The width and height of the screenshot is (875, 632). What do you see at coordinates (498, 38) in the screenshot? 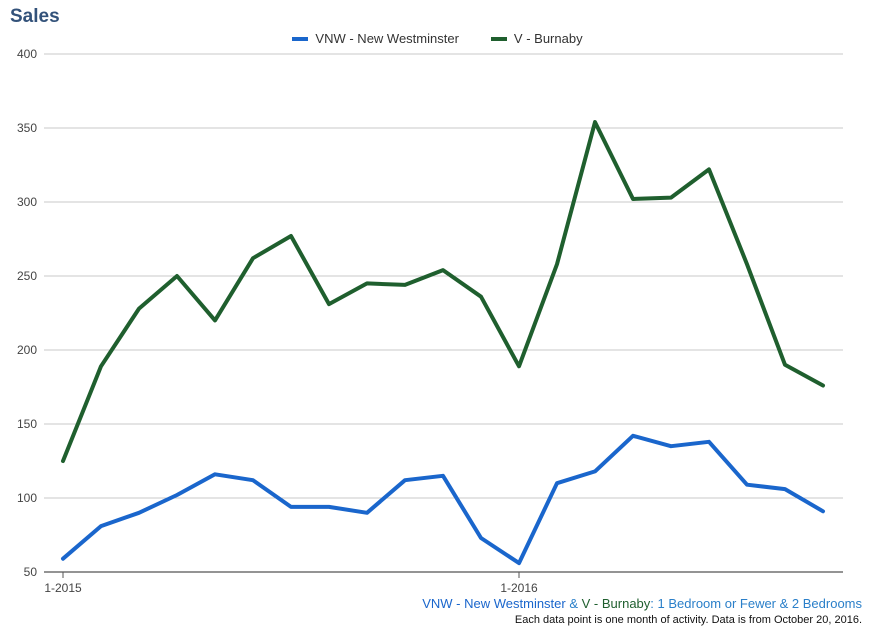
I see `legend-swatch-burnaby` at bounding box center [498, 38].